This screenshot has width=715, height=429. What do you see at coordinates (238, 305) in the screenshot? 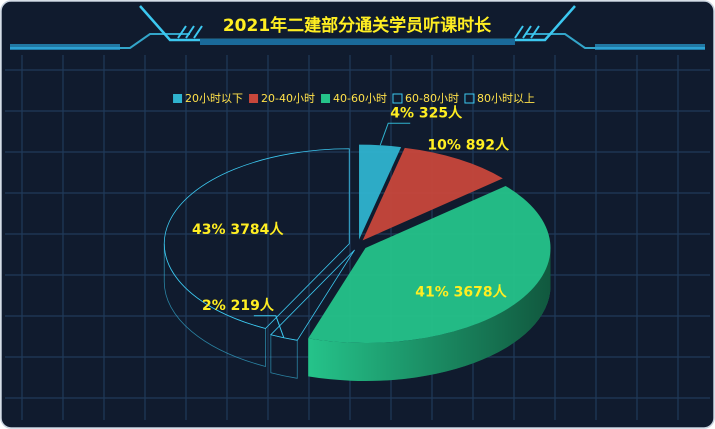
I see `value-label: 2% 219人` at bounding box center [238, 305].